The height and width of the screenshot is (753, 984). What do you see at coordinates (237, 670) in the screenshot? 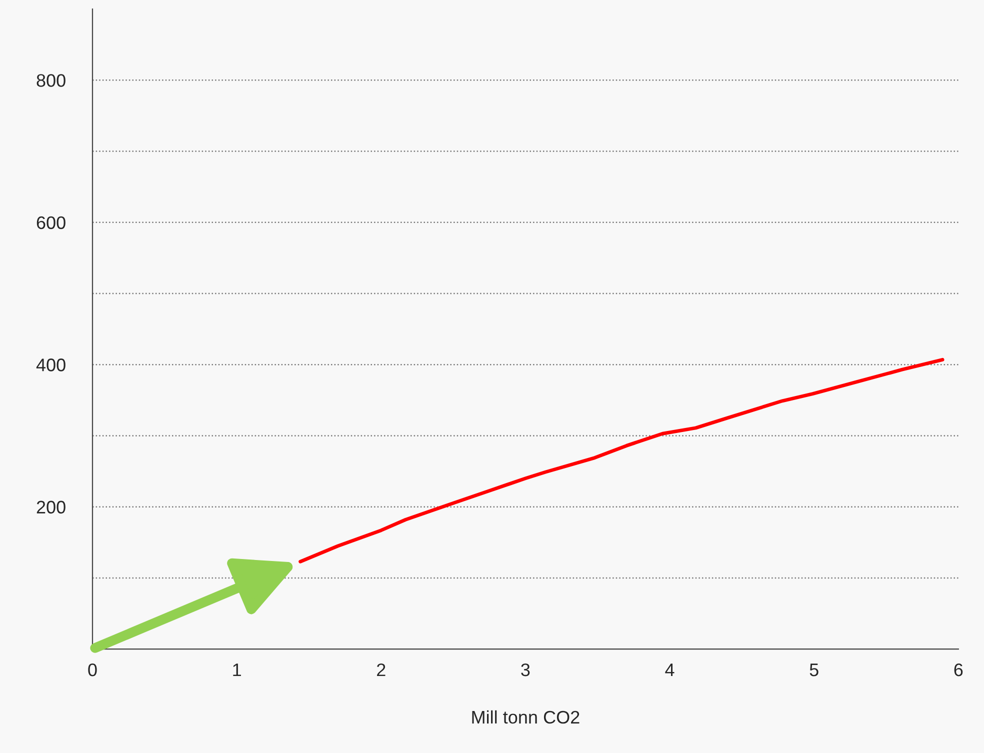
I see `x-tick-label: 1` at bounding box center [237, 670].